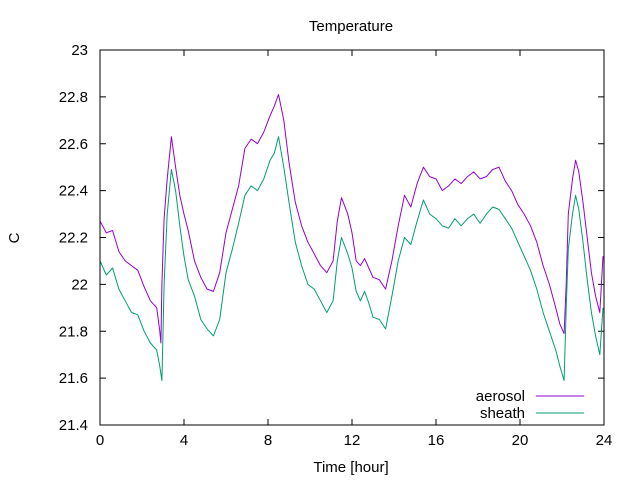 The width and height of the screenshot is (640, 480). I want to click on x-axis-label: Time [hour], so click(350, 467).